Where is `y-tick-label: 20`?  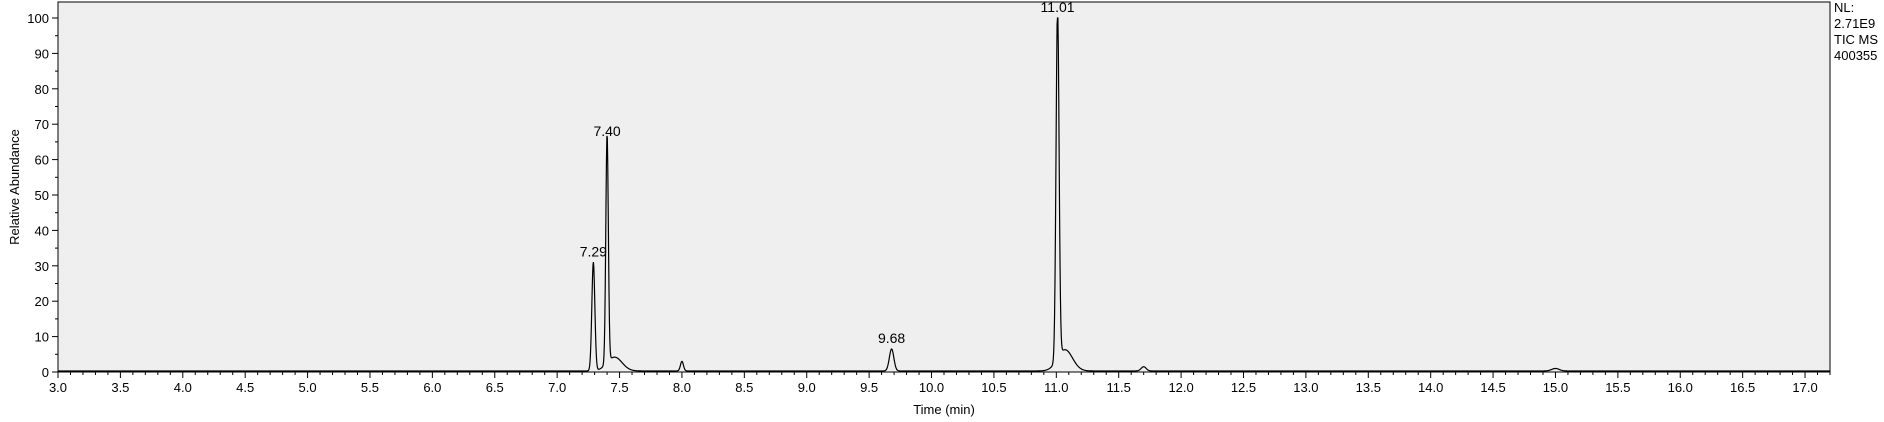 y-tick-label: 20 is located at coordinates (42, 301).